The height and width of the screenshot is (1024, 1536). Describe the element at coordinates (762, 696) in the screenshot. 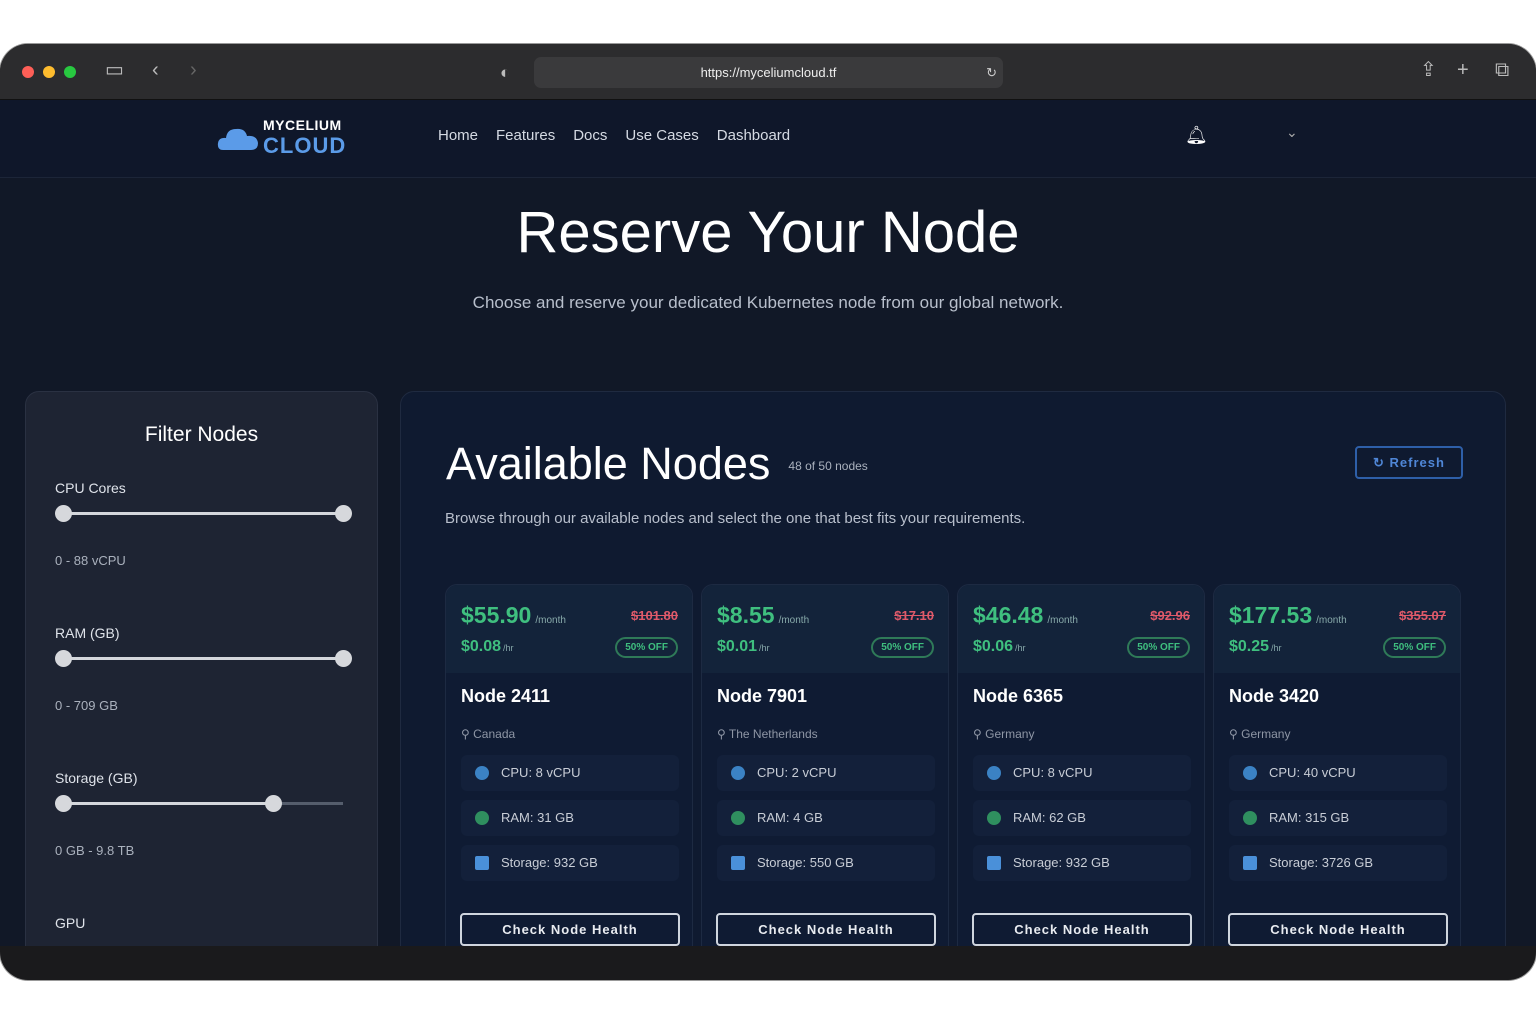

I see `node-name: Node 7901` at that location.